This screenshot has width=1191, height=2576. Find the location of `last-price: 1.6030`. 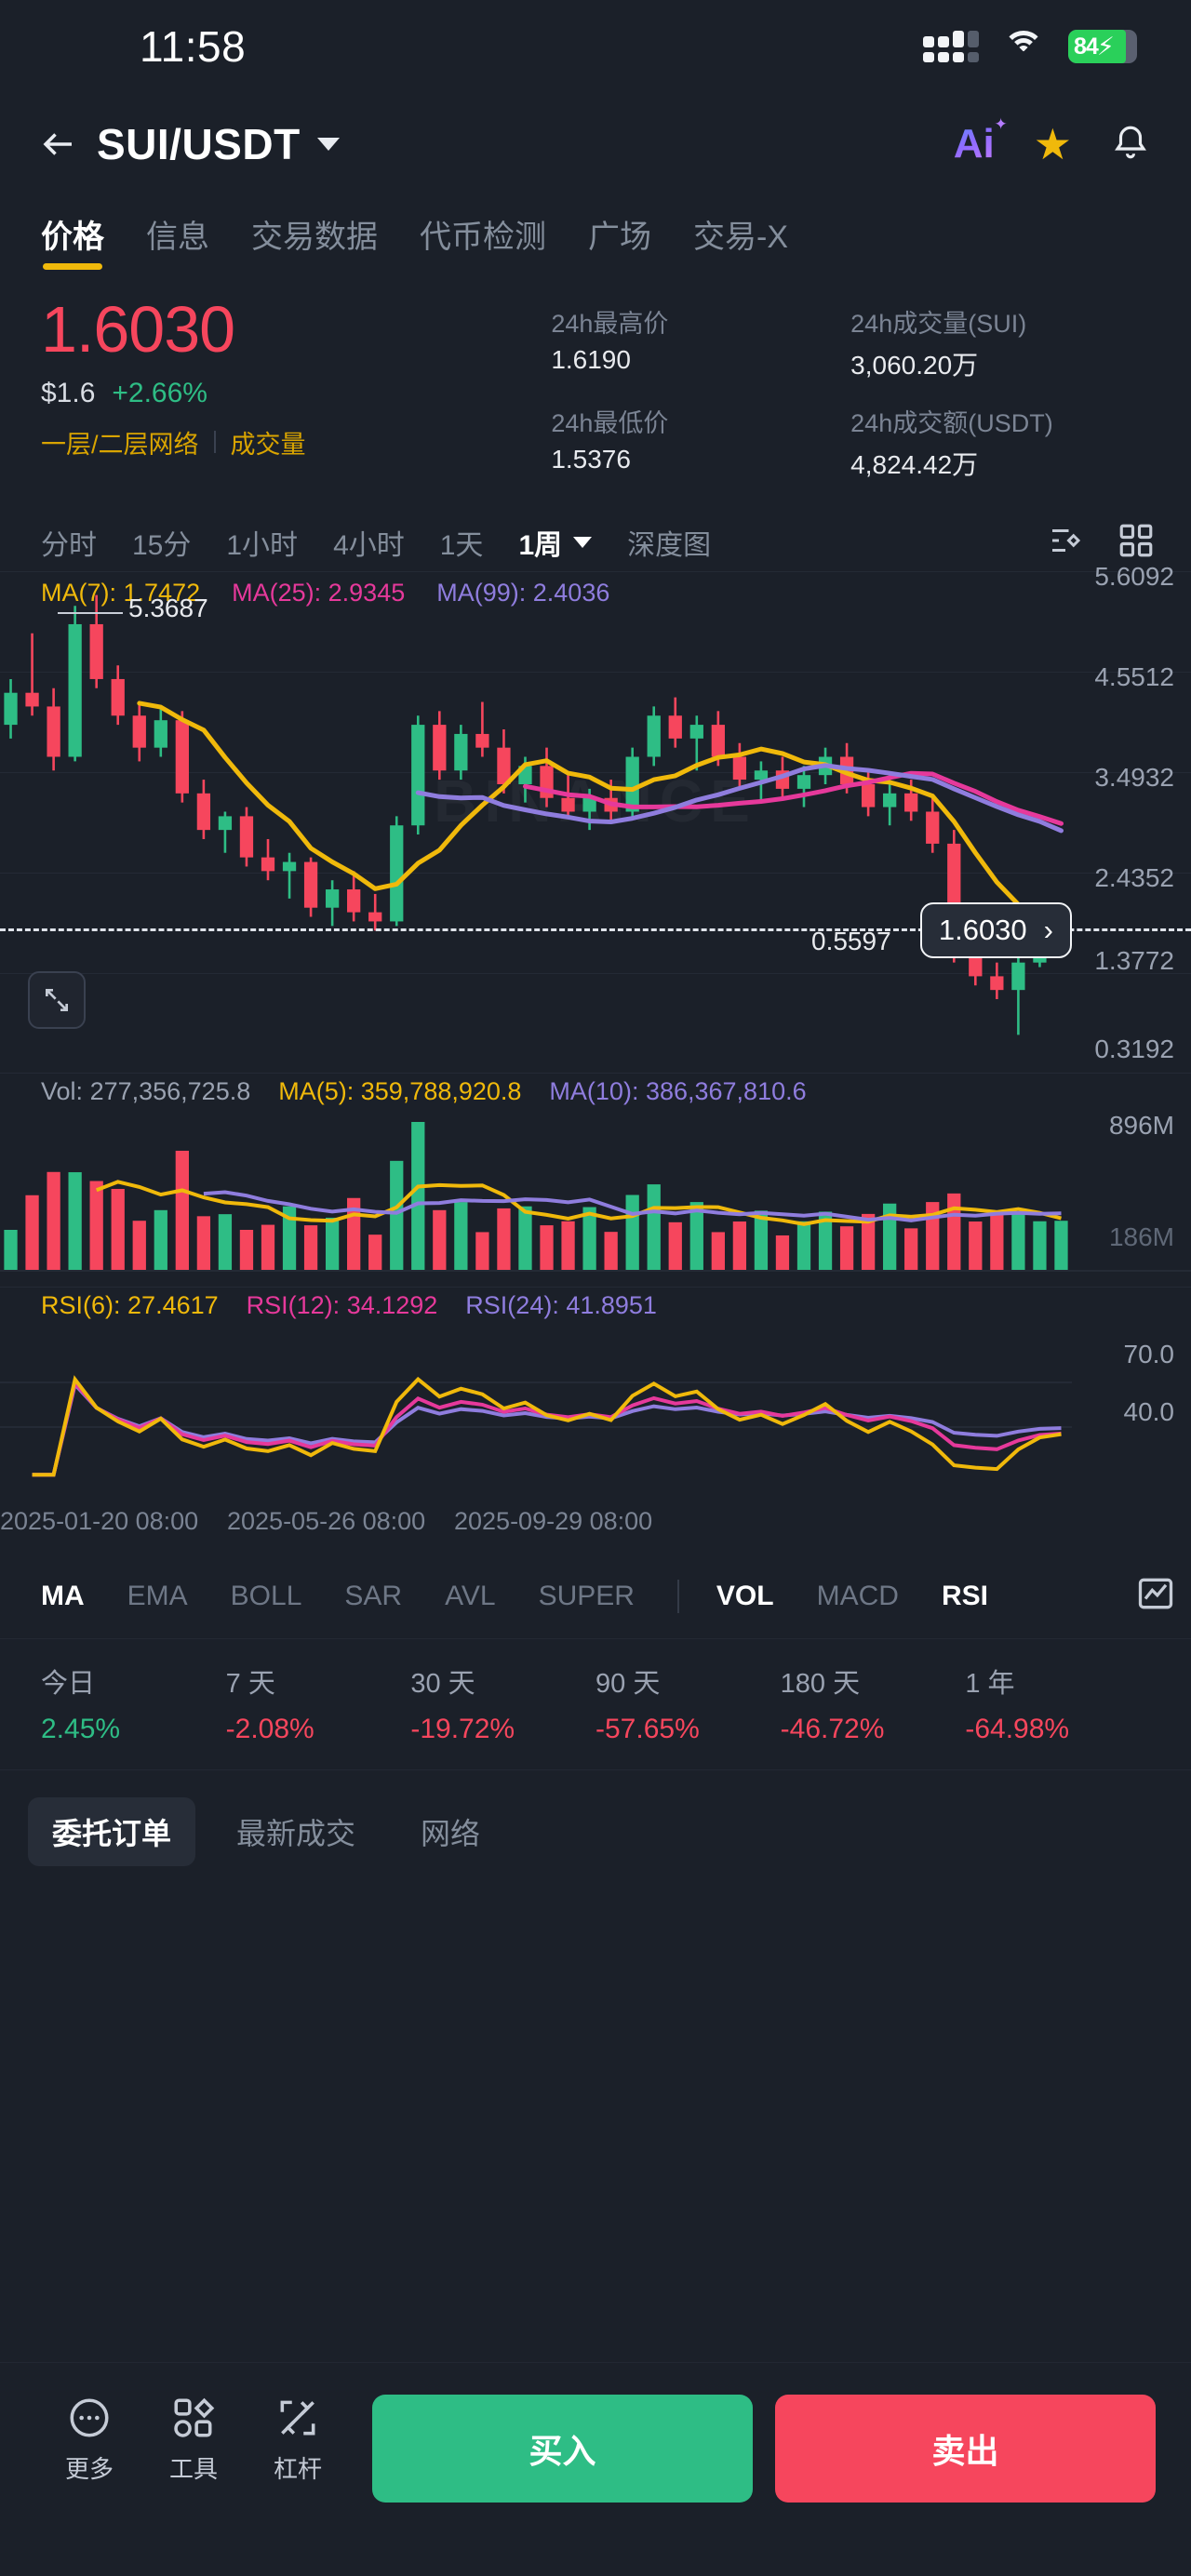

last-price: 1.6030 is located at coordinates (138, 329).